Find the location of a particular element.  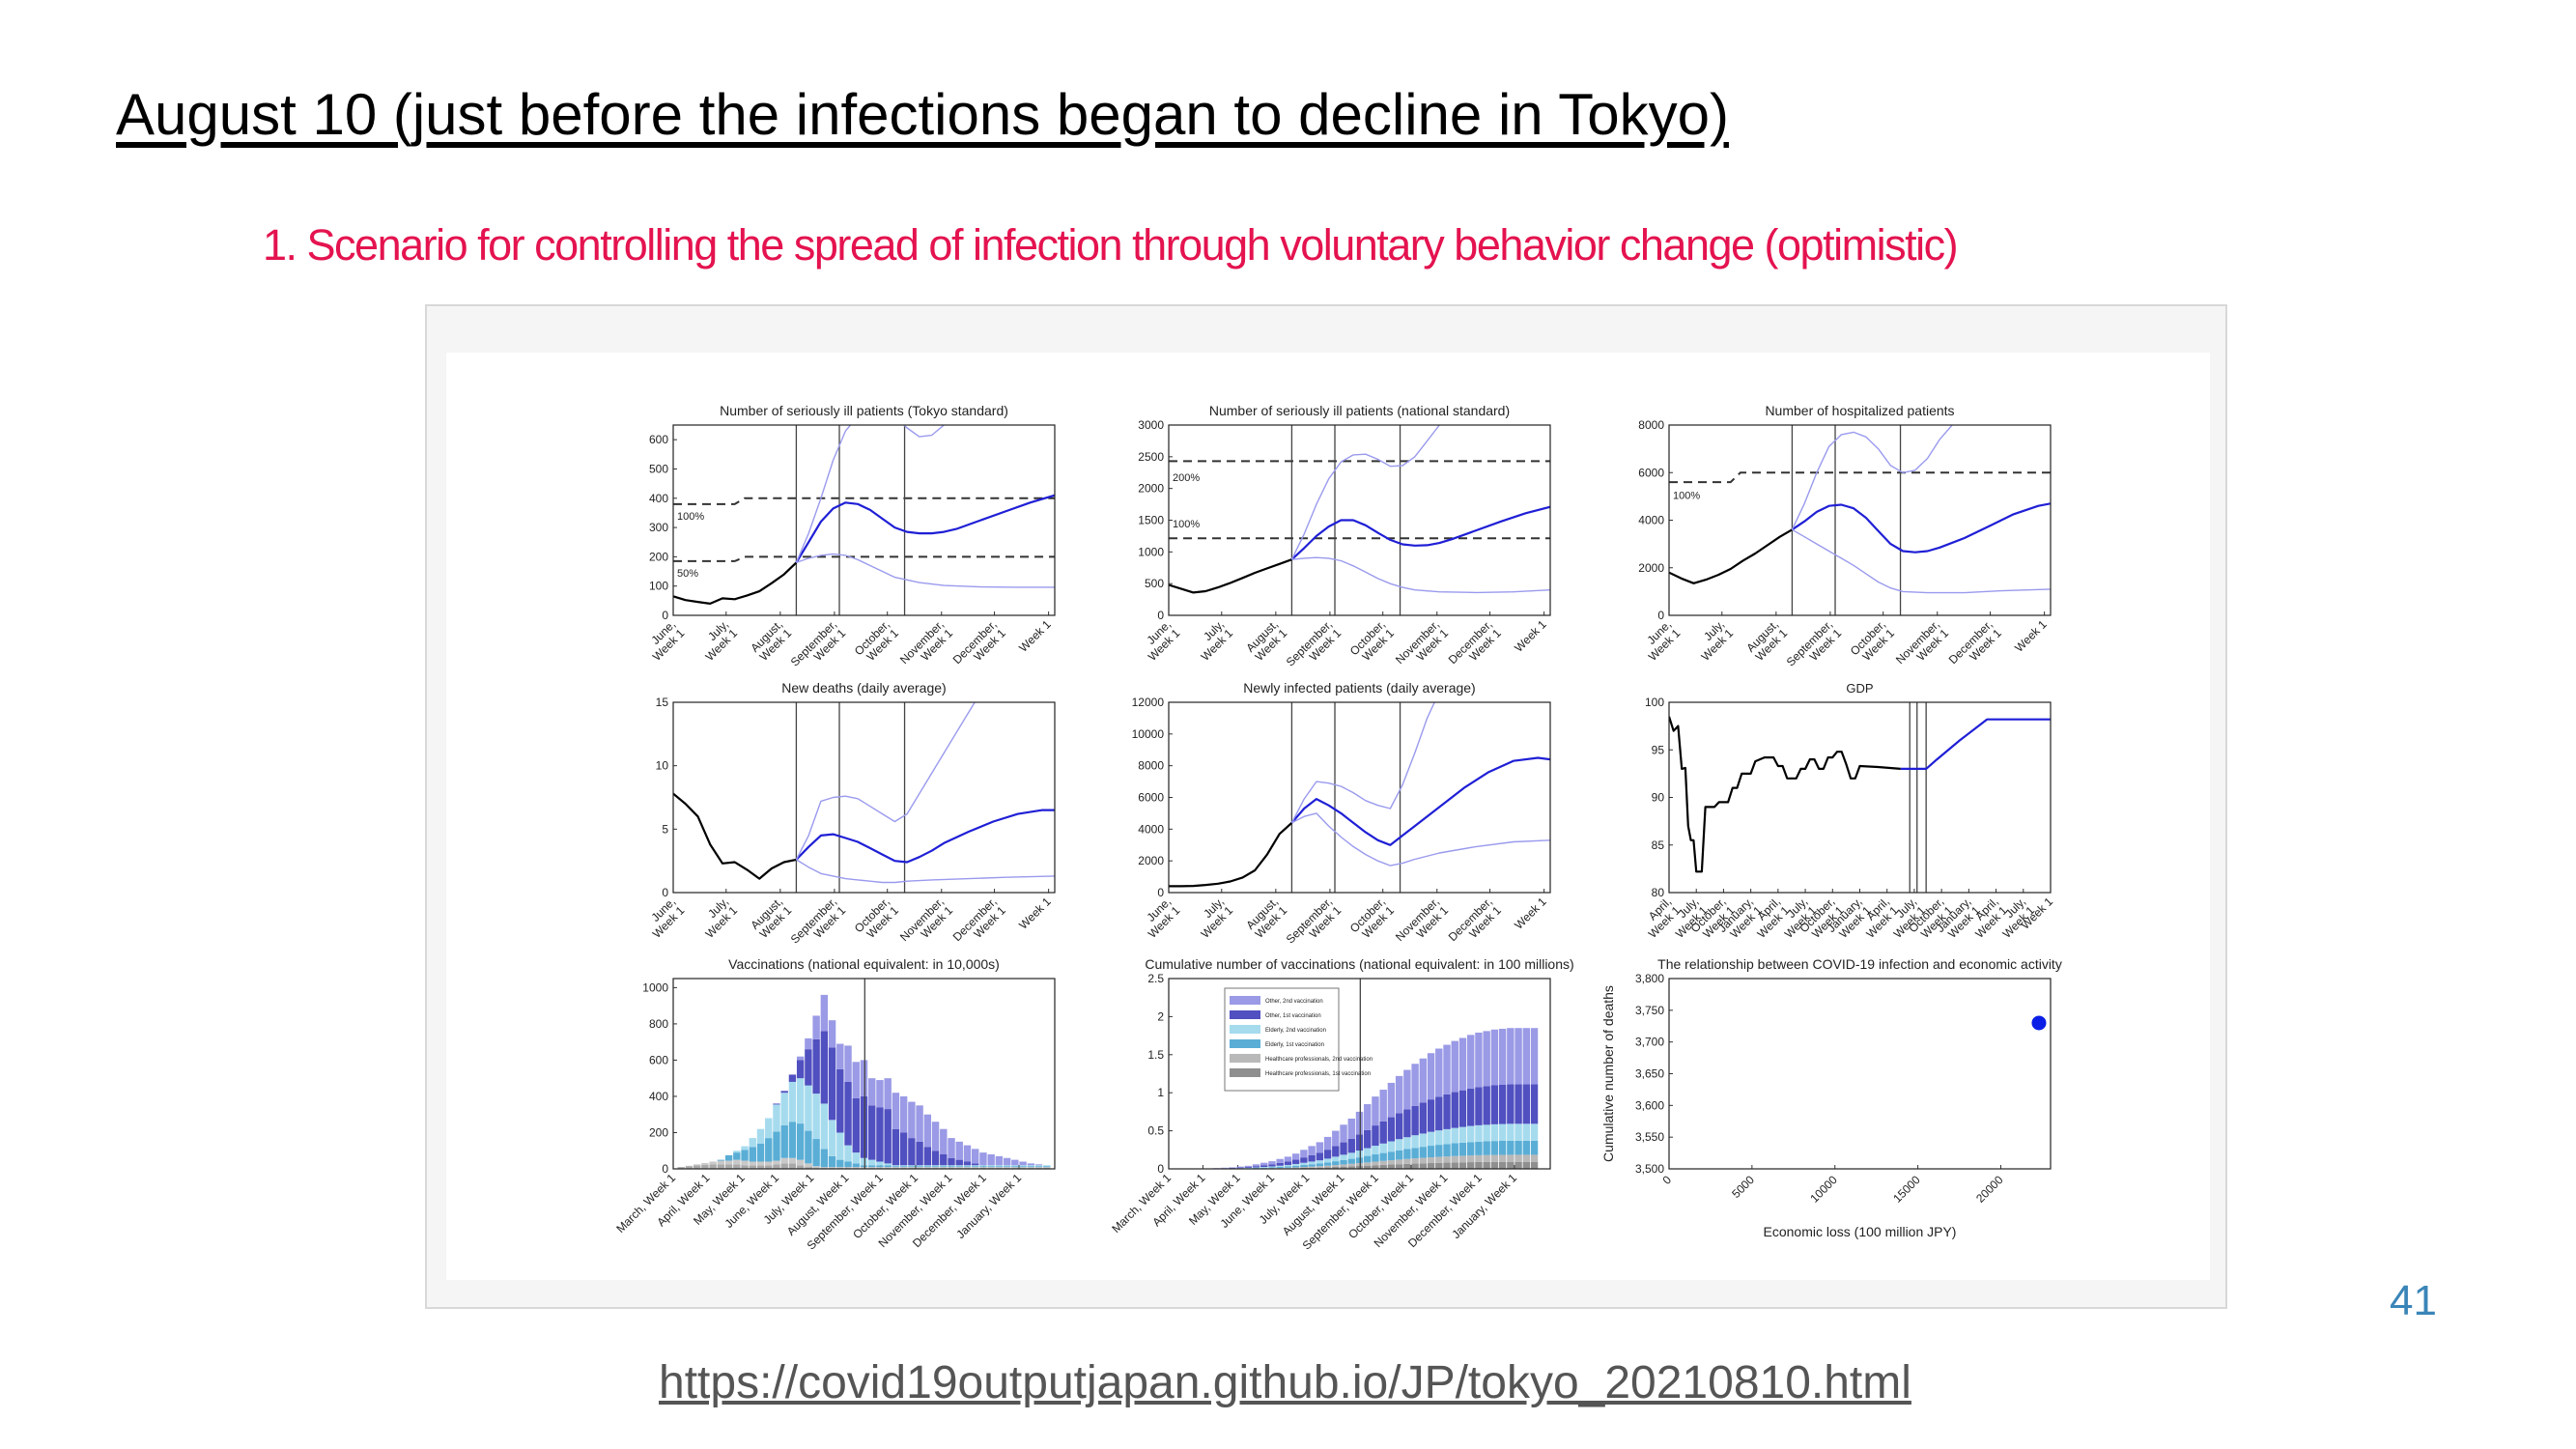

series-line-observed is located at coordinates (1230, 576).